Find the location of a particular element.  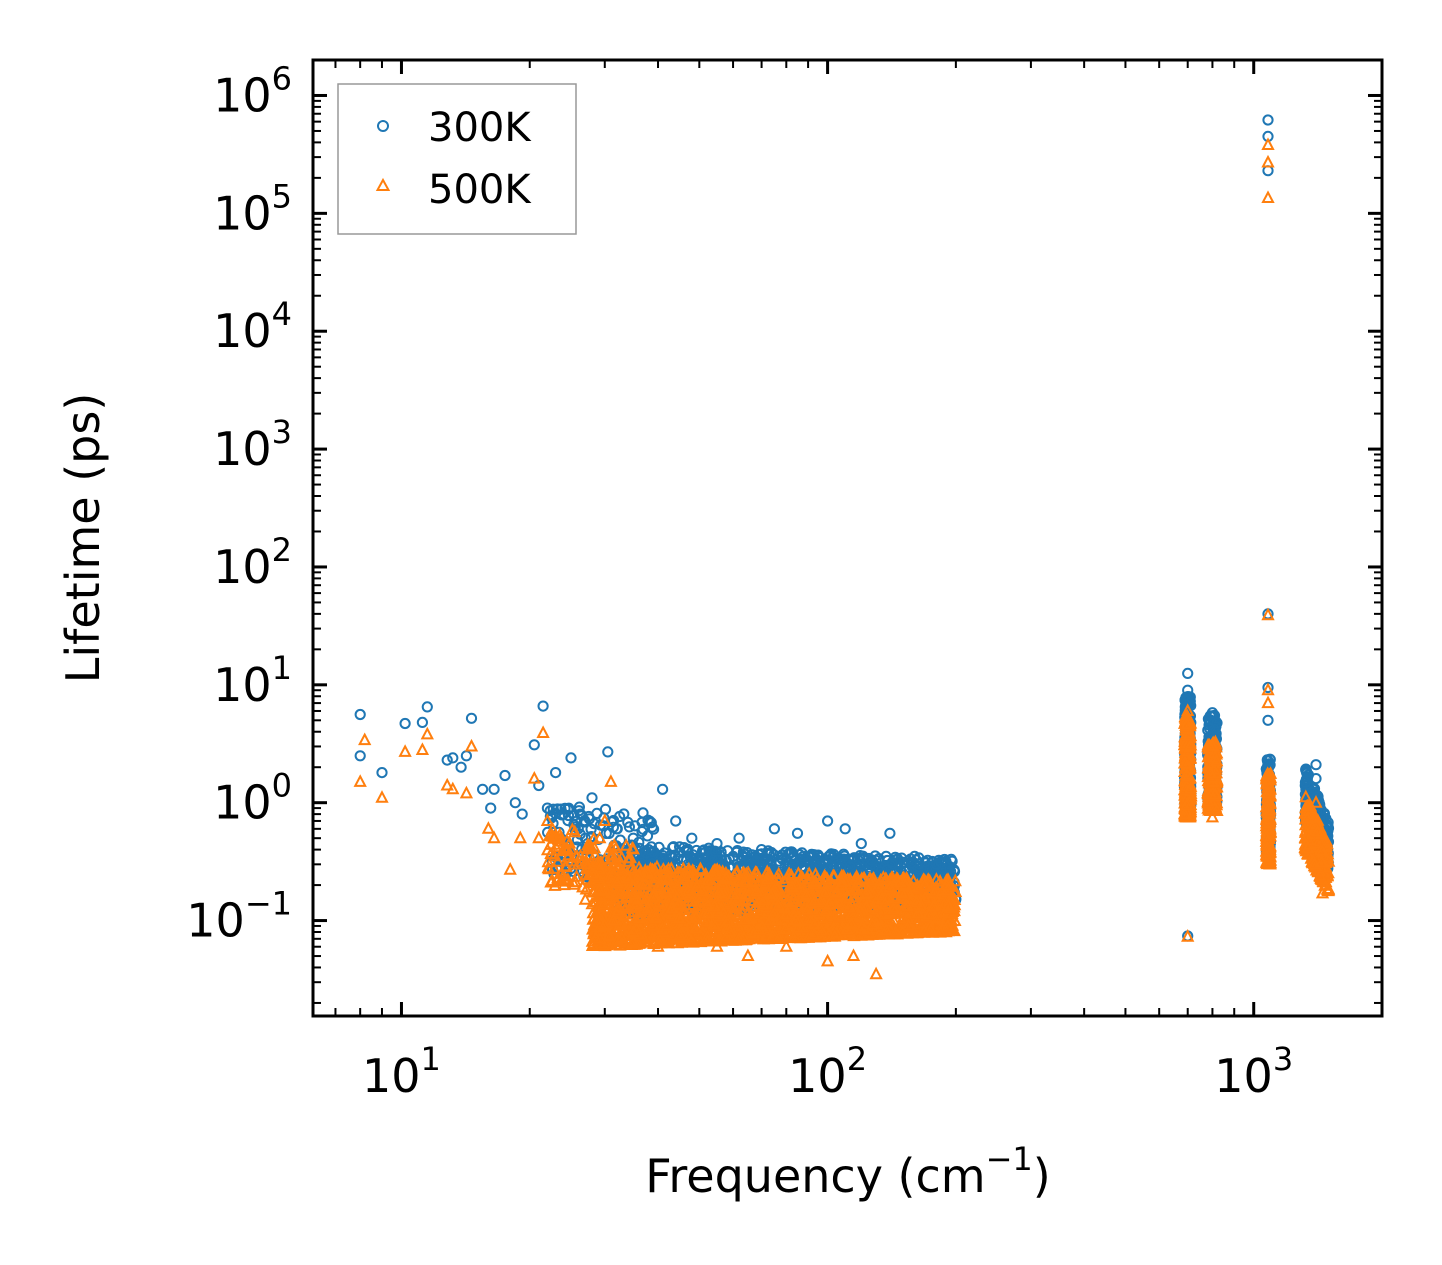

point-500k-2016 is located at coordinates (596, 937).